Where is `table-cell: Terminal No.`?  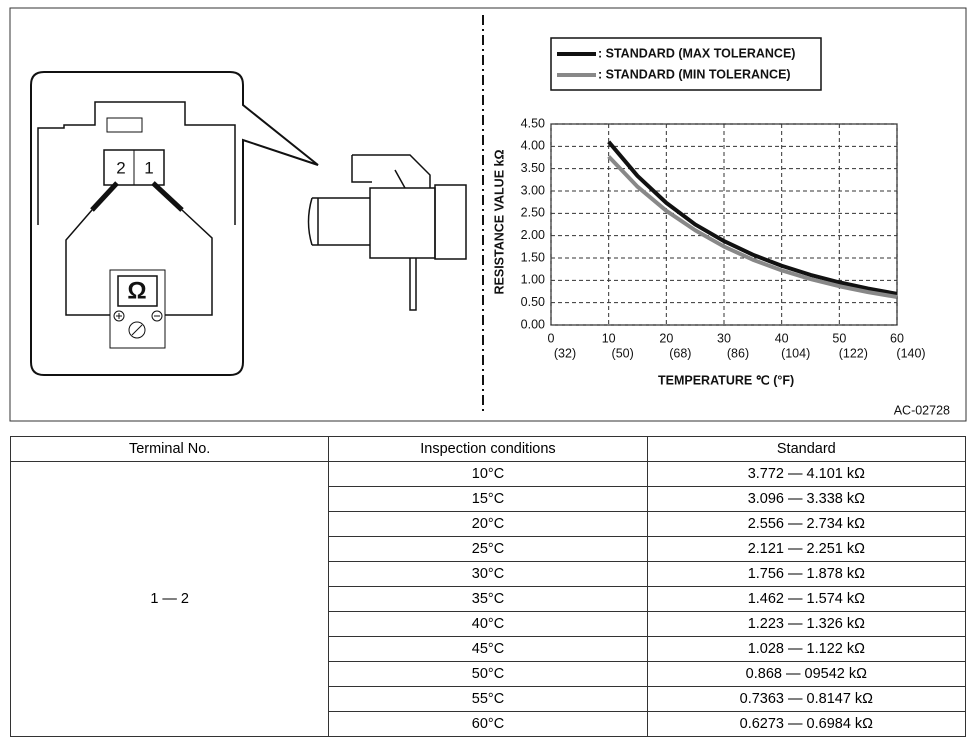 table-cell: Terminal No. is located at coordinates (169, 449).